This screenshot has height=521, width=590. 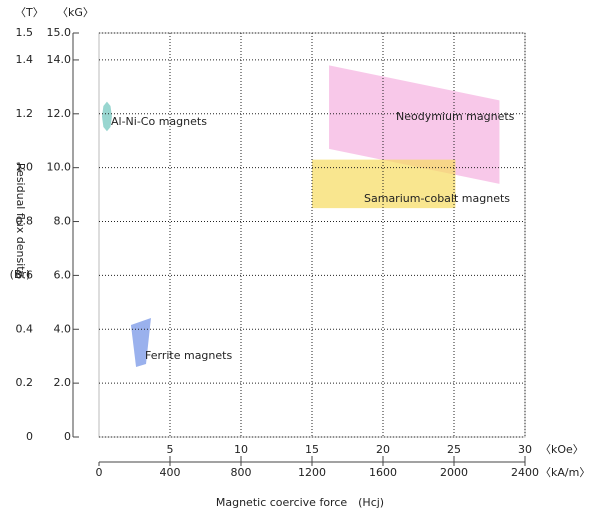 What do you see at coordinates (25, 167) in the screenshot?
I see `y2-tick-label: 1.0` at bounding box center [25, 167].